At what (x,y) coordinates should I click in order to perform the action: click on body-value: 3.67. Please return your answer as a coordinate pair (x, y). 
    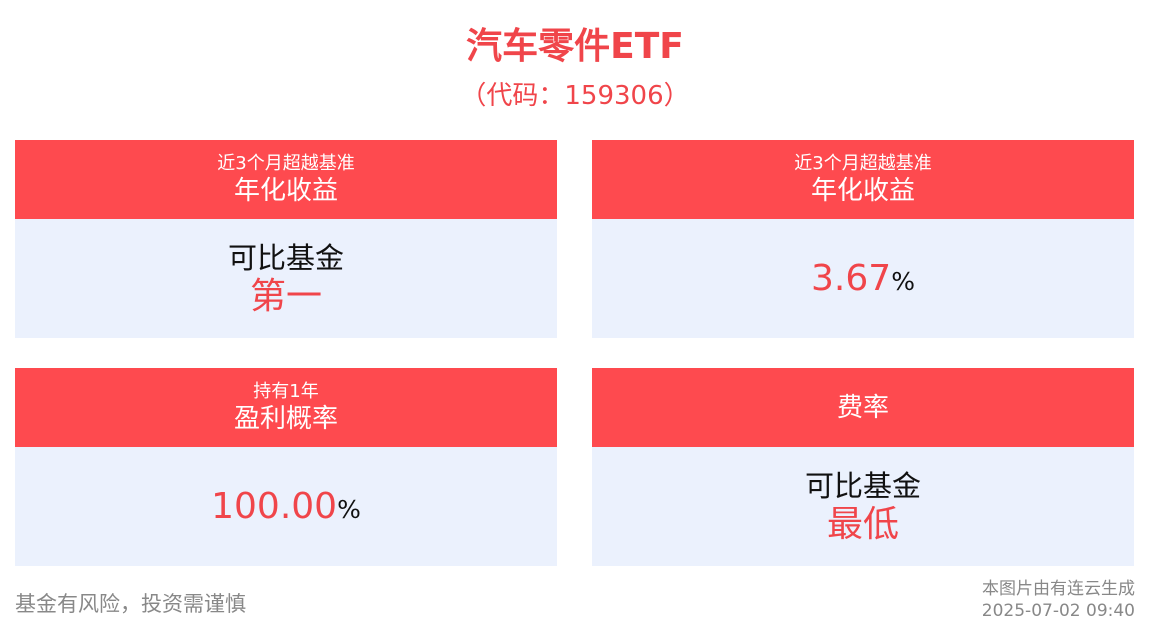
    Looking at the image, I should click on (851, 278).